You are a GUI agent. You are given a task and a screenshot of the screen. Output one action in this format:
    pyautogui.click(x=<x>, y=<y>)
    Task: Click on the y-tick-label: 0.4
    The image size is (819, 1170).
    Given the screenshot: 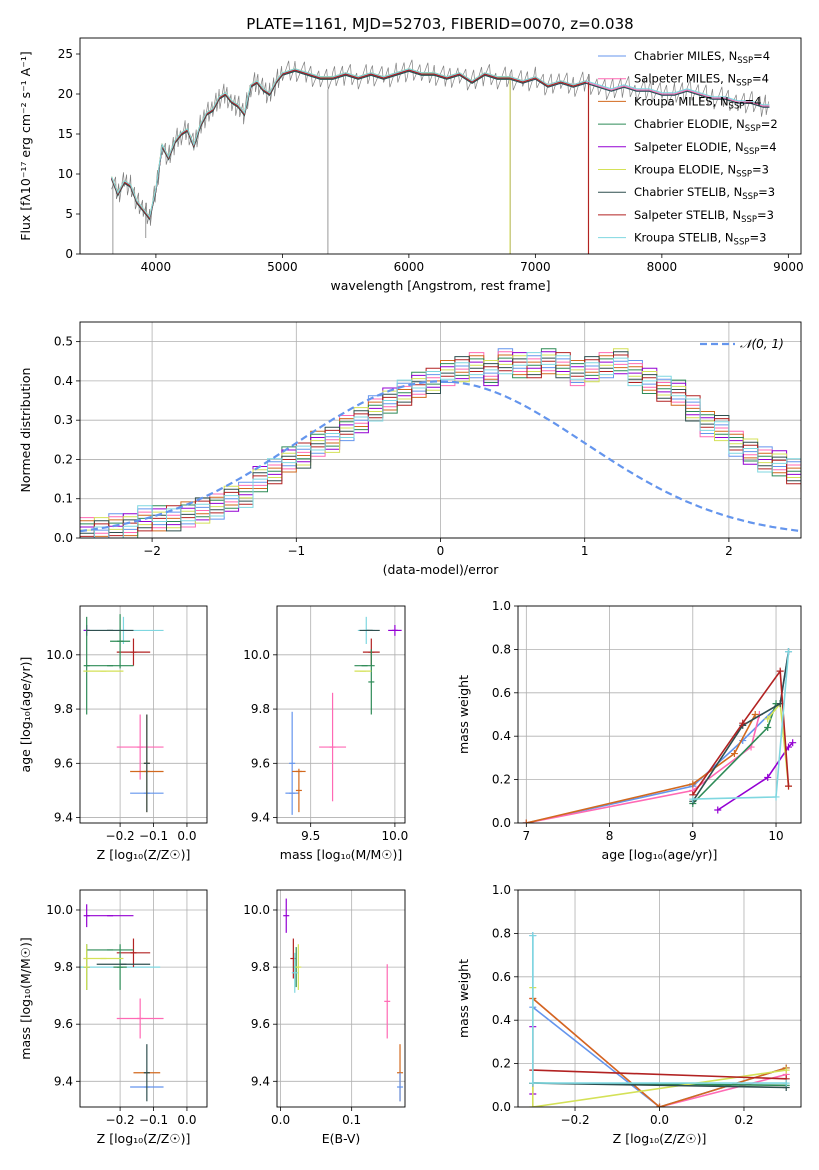 What is the action you would take?
    pyautogui.click(x=63, y=381)
    